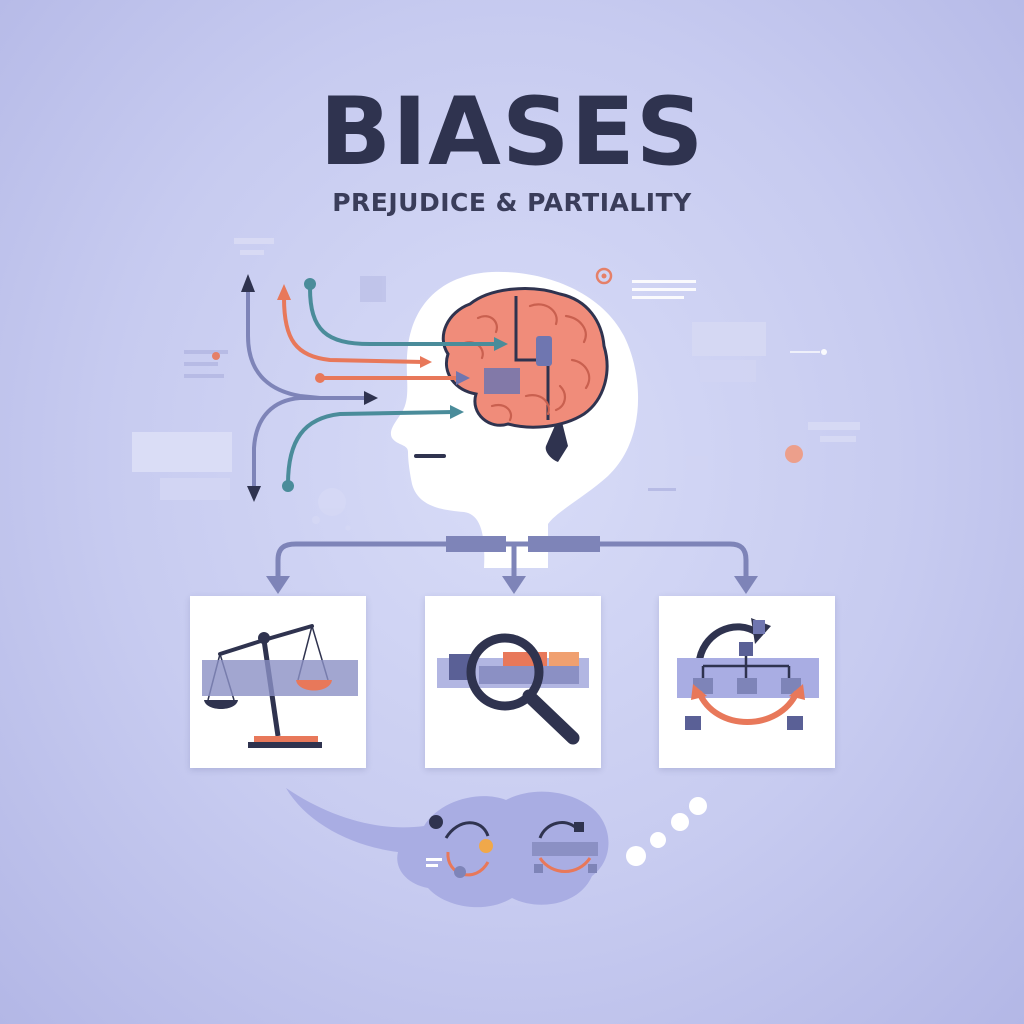 The image size is (1024, 1024). I want to click on thought-cloud, so click(496, 848).